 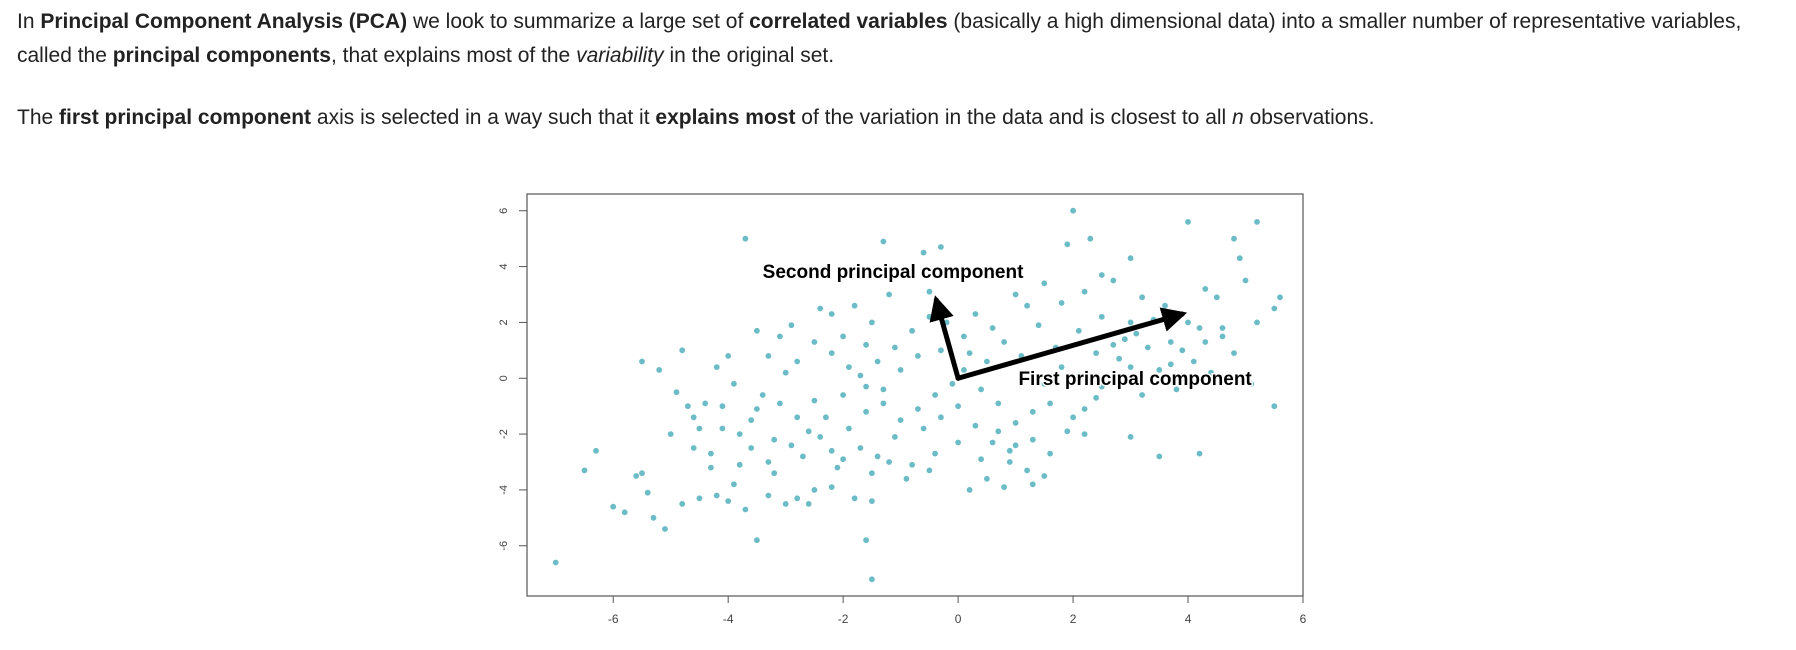 I want to click on pc-annotation-label: Second principal component, so click(x=893, y=272).